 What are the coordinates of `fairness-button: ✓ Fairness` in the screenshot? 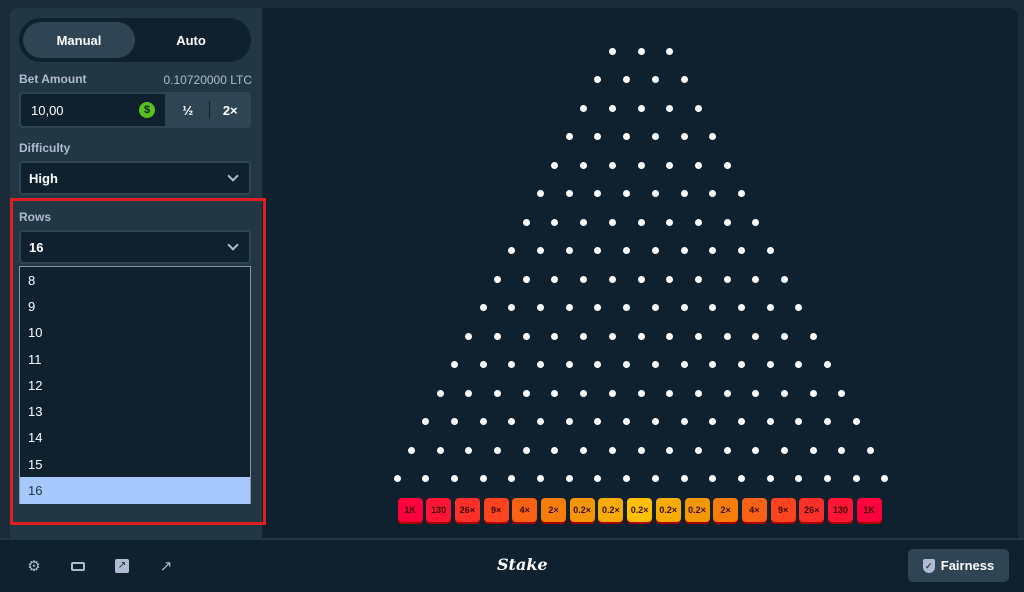 It's located at (958, 565).